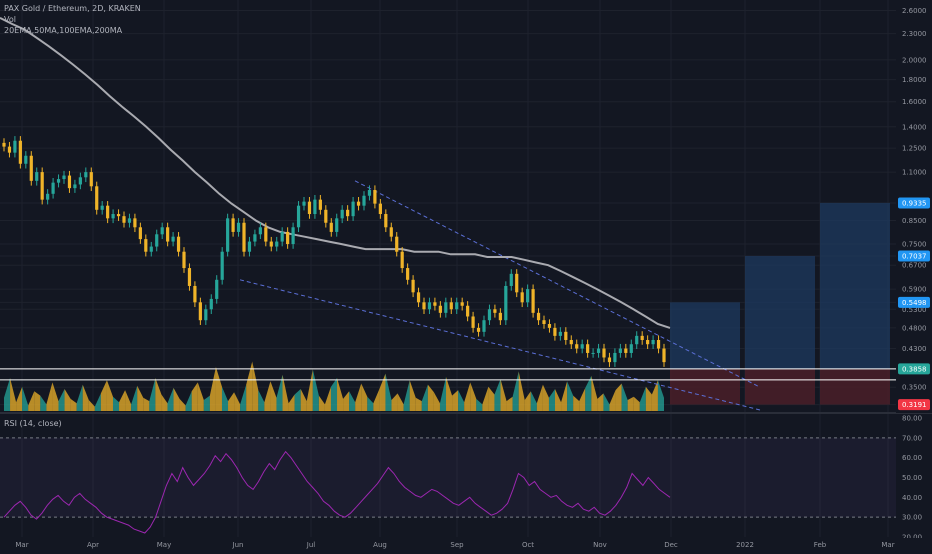  I want to click on price-badge-label: 0.3858, so click(914, 369).